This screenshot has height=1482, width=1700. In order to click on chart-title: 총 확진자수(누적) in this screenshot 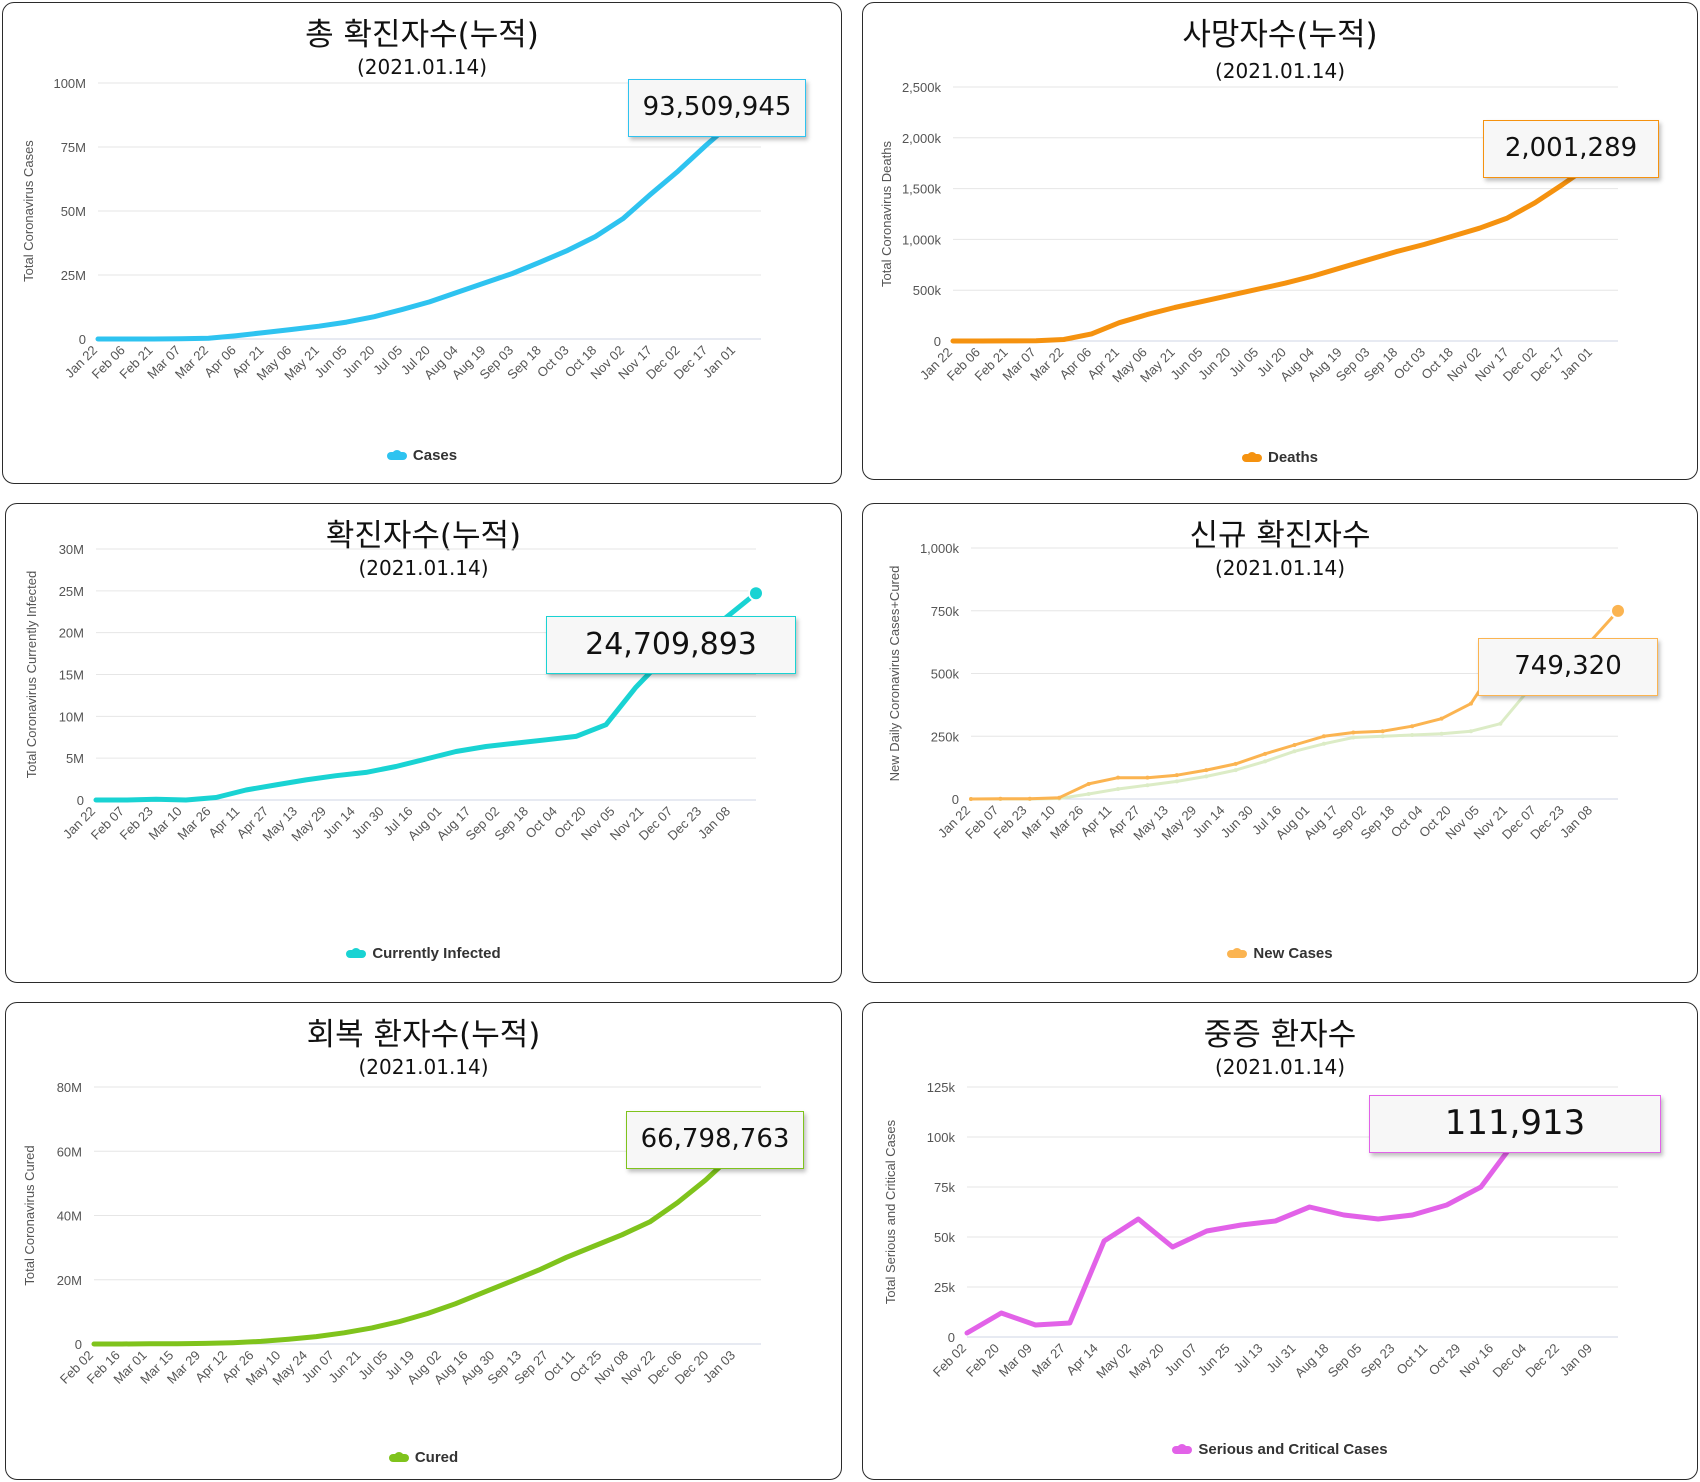, I will do `click(422, 35)`.